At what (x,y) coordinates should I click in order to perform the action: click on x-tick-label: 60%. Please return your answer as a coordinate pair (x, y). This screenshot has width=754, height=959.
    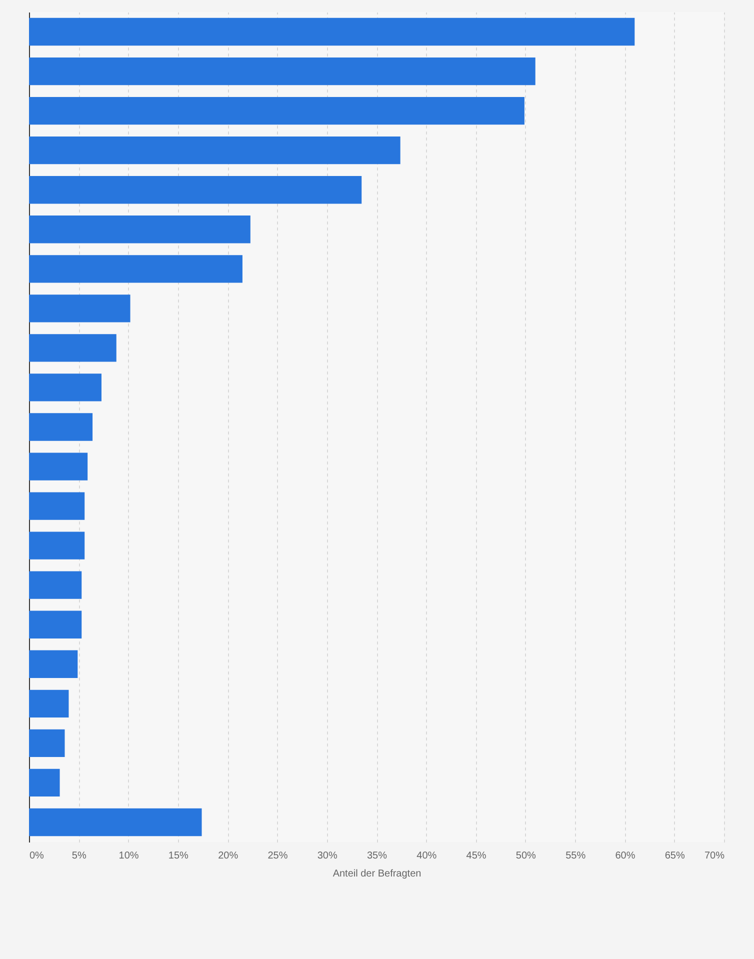
    Looking at the image, I should click on (625, 856).